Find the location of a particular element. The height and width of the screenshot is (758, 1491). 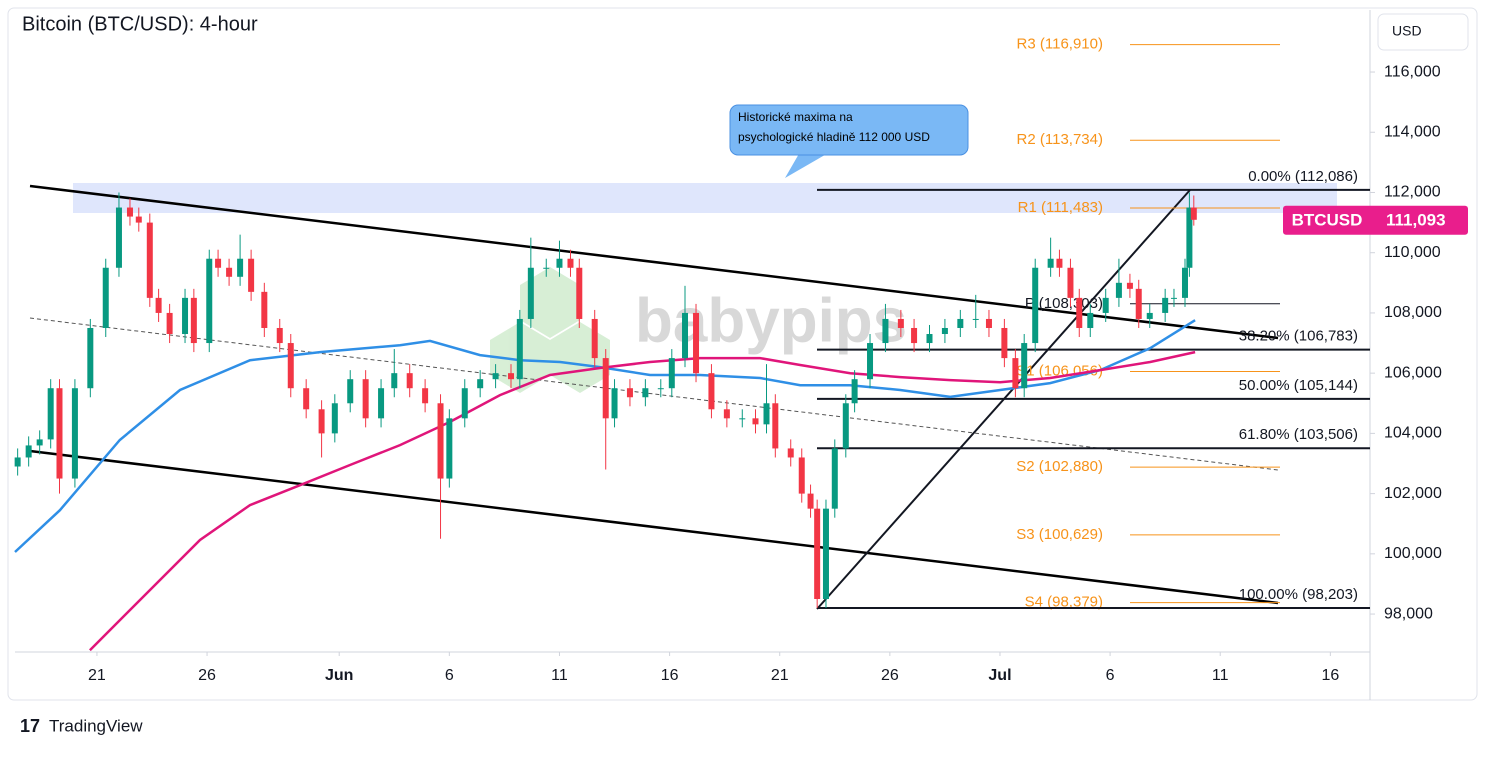

price-tag-value: 111,093 is located at coordinates (1416, 219).